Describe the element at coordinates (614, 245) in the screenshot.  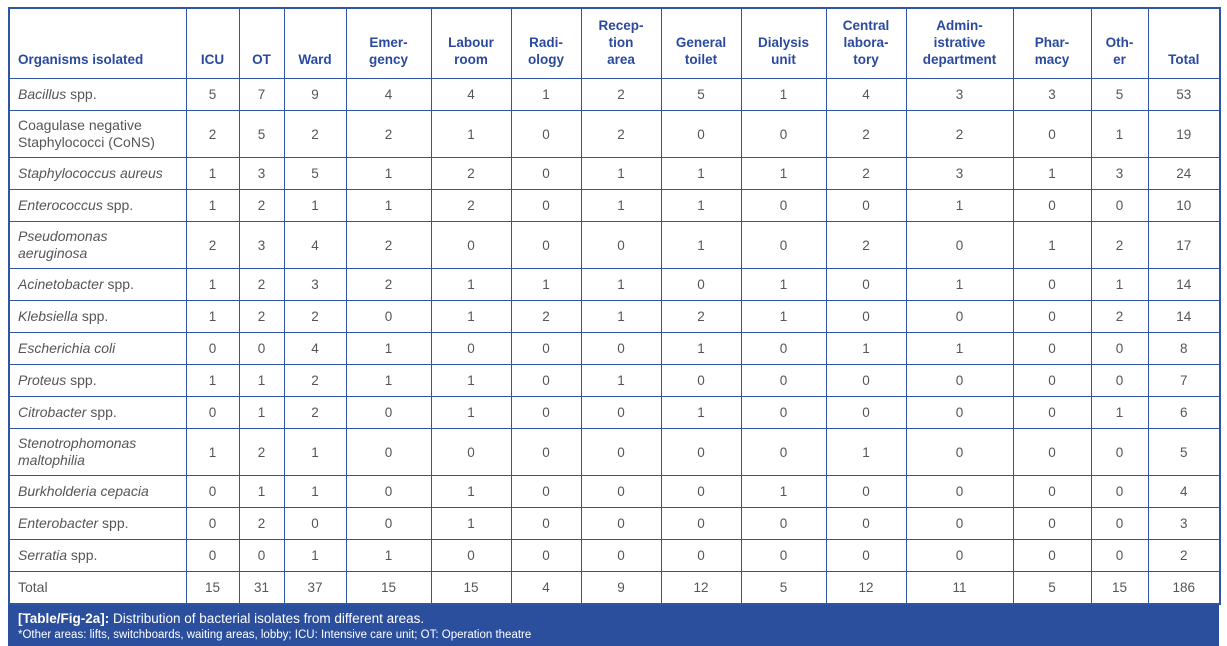
I see `table-row: Pseudomonas aeruginosa 2 3 4 2 0 0 0 1 0 2 0 1 2 17` at that location.